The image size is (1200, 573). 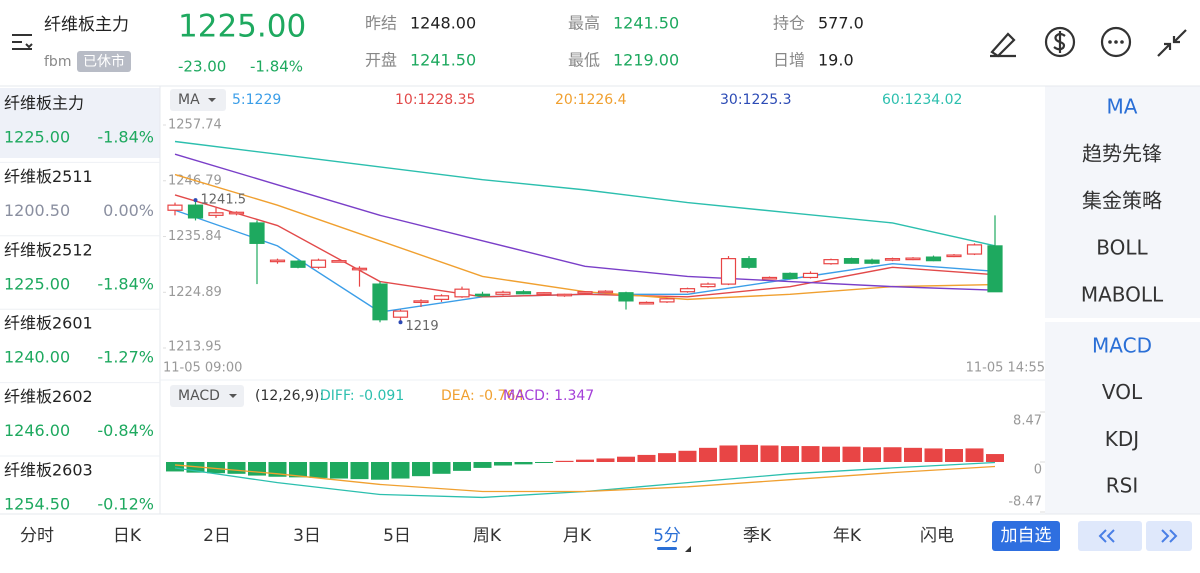 What do you see at coordinates (1122, 201) in the screenshot?
I see `indicator-option: 集金策略` at bounding box center [1122, 201].